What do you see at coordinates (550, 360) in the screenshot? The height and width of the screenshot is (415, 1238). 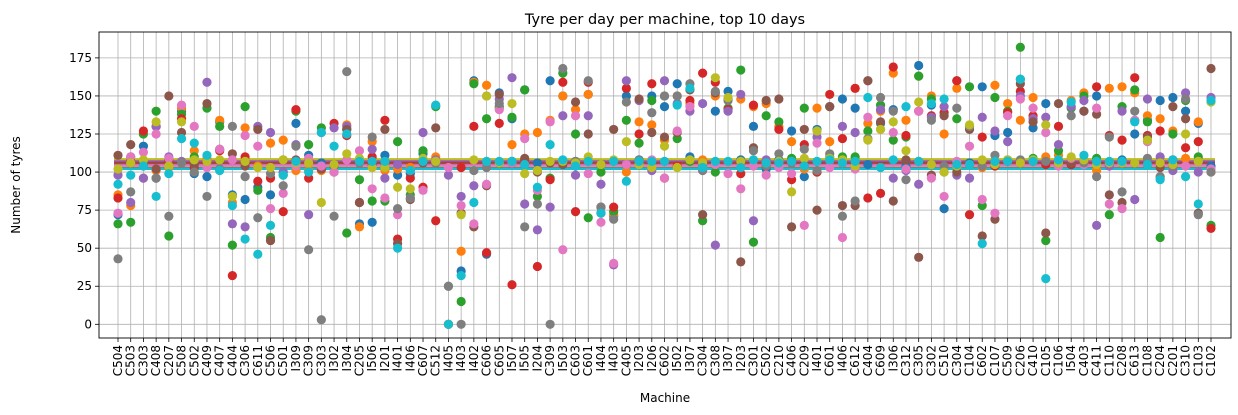 I see `x-tick-label: C309` at bounding box center [550, 360].